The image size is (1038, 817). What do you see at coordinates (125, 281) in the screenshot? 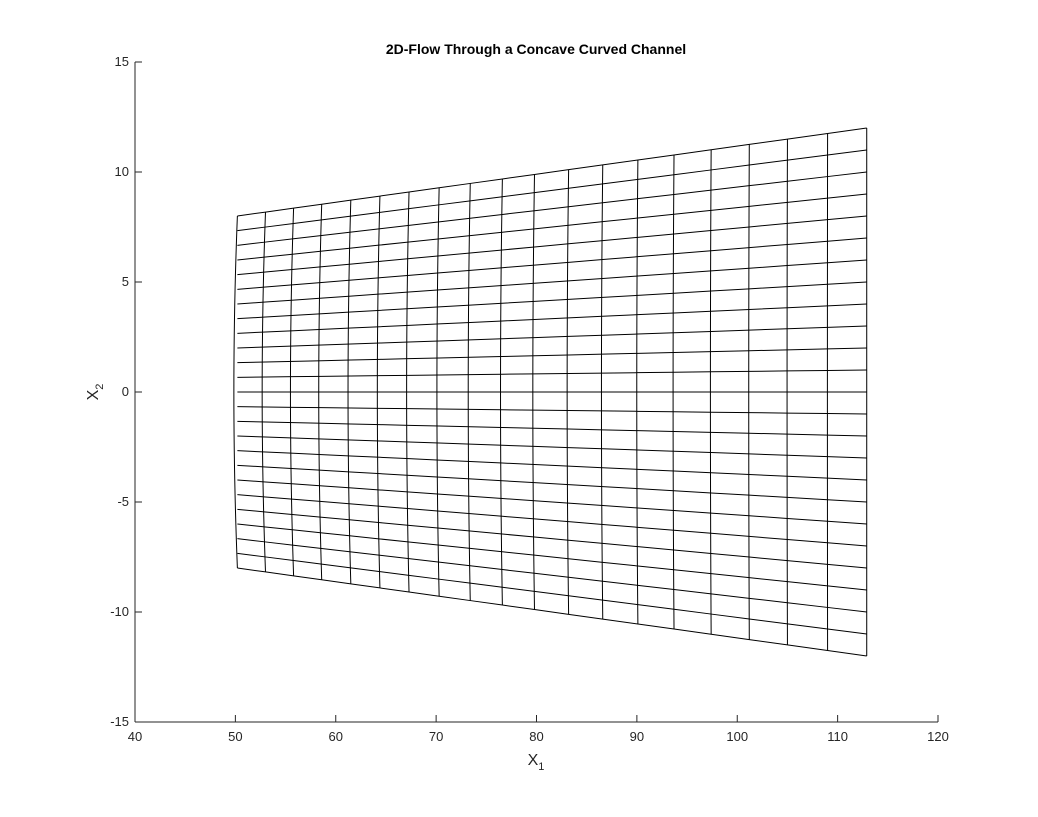
I see `y-tick-label: 5` at bounding box center [125, 281].